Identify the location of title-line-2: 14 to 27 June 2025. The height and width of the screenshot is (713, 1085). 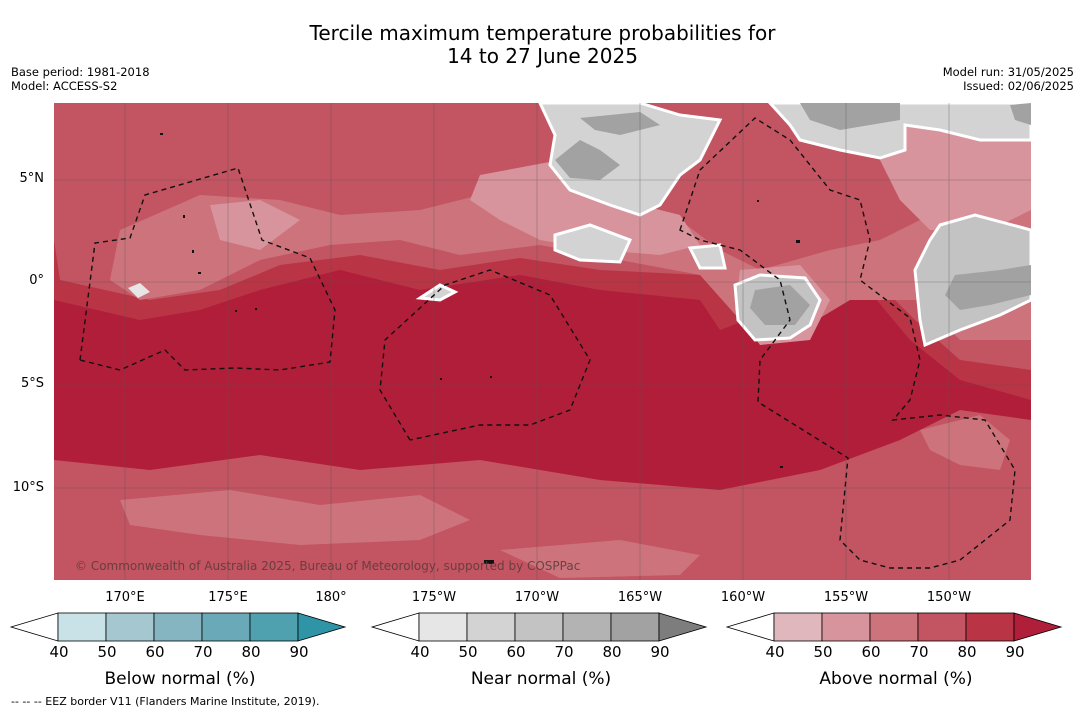
(542, 56).